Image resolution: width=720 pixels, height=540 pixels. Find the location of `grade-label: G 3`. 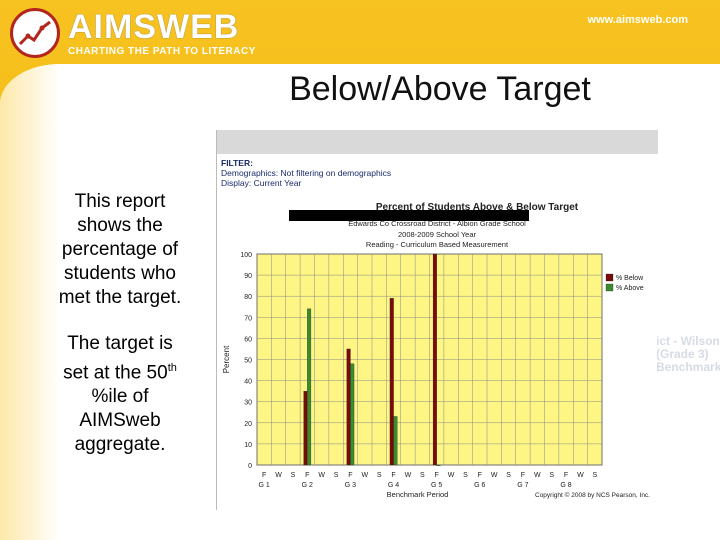

grade-label: G 3 is located at coordinates (350, 485).